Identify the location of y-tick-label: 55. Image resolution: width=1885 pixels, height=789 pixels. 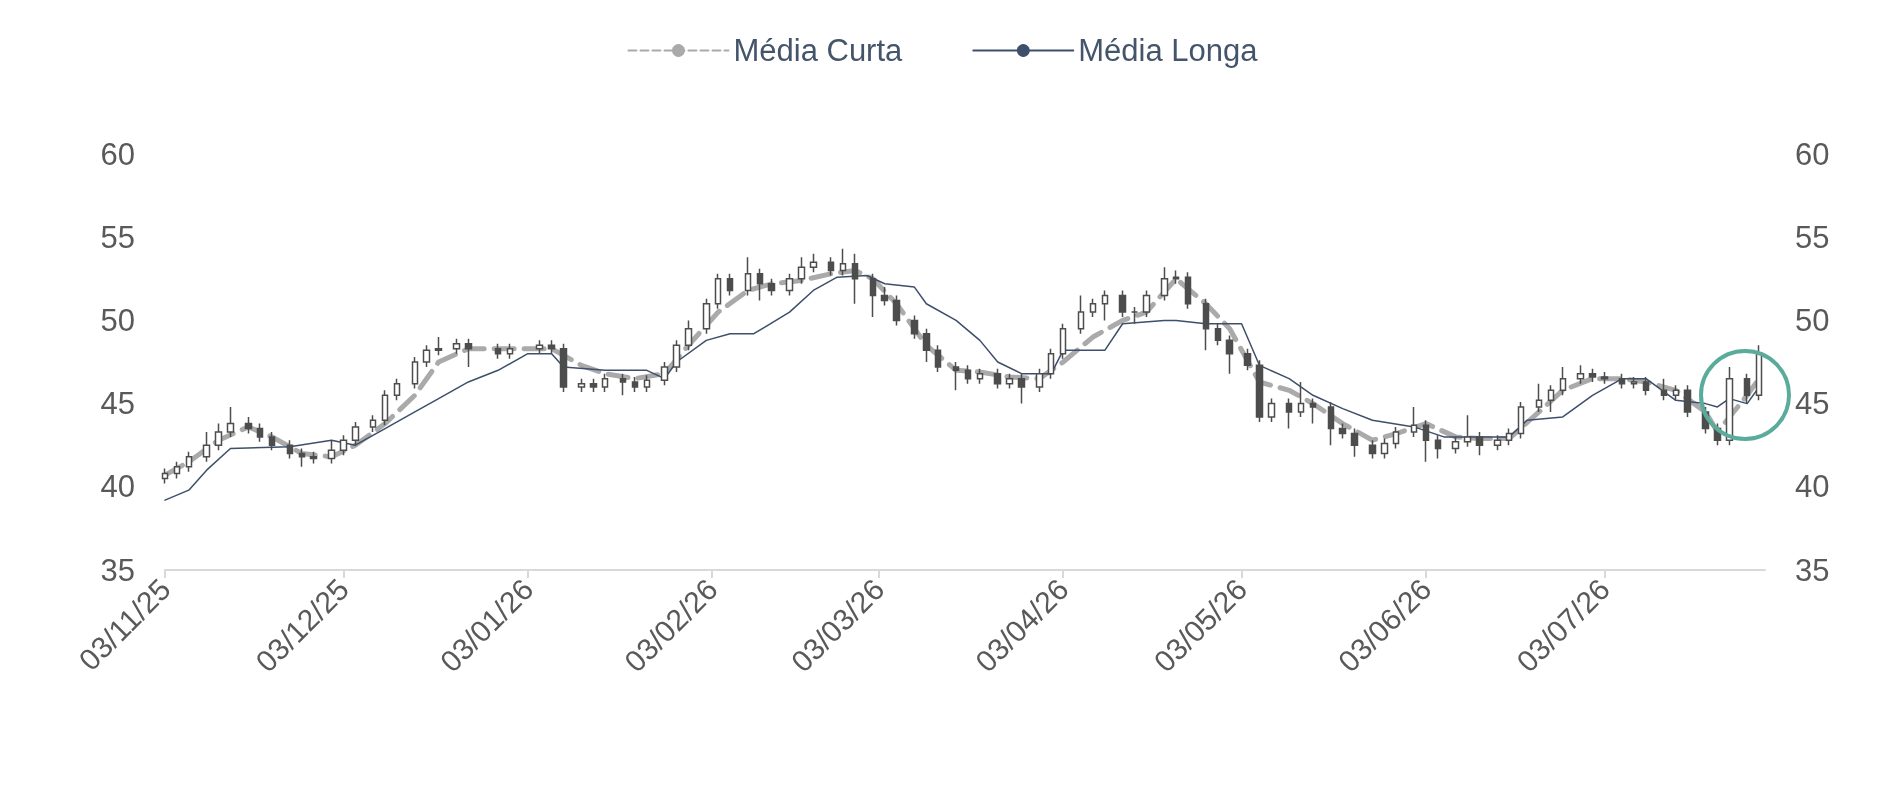
(117, 237).